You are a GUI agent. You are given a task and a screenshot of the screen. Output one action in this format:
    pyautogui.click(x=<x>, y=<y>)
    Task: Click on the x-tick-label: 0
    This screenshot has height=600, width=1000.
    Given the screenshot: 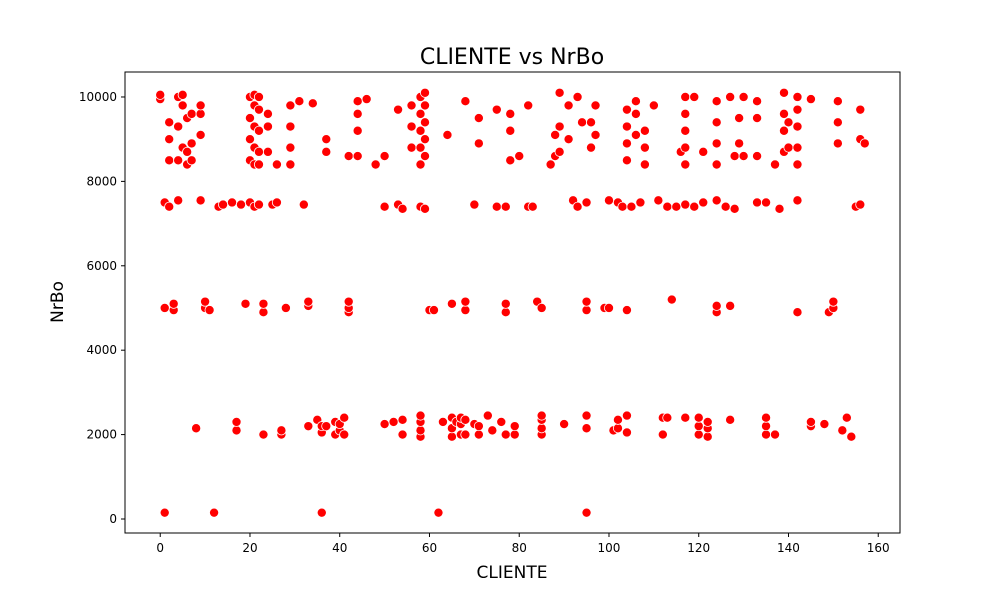 What is the action you would take?
    pyautogui.click(x=160, y=548)
    